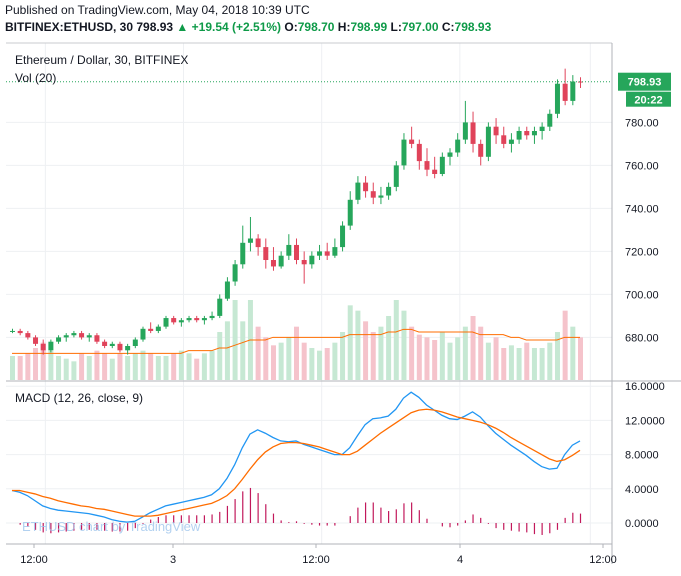 The height and width of the screenshot is (576, 681). Describe the element at coordinates (316, 560) in the screenshot. I see `time-tick-label: 12:00` at that location.